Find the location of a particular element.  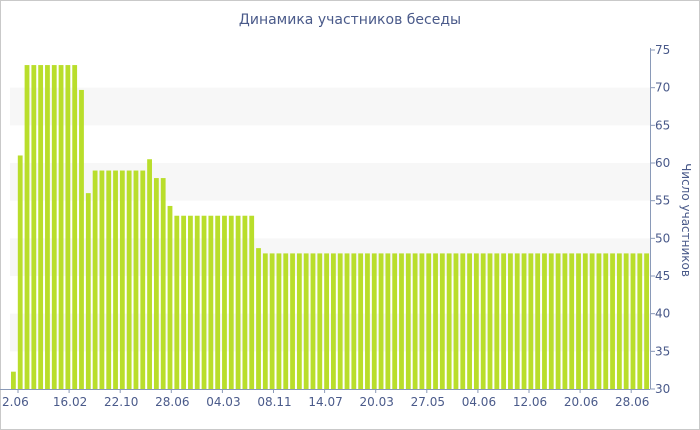

x-tick-label: 16.02 is located at coordinates (70, 402).